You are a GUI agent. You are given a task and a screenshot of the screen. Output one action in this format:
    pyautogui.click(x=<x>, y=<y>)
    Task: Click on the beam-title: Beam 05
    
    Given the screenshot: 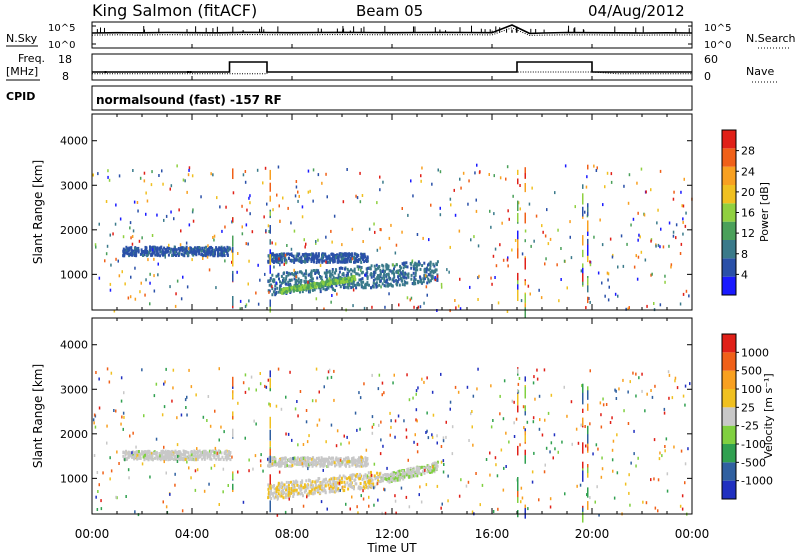 What is the action you would take?
    pyautogui.click(x=389, y=11)
    